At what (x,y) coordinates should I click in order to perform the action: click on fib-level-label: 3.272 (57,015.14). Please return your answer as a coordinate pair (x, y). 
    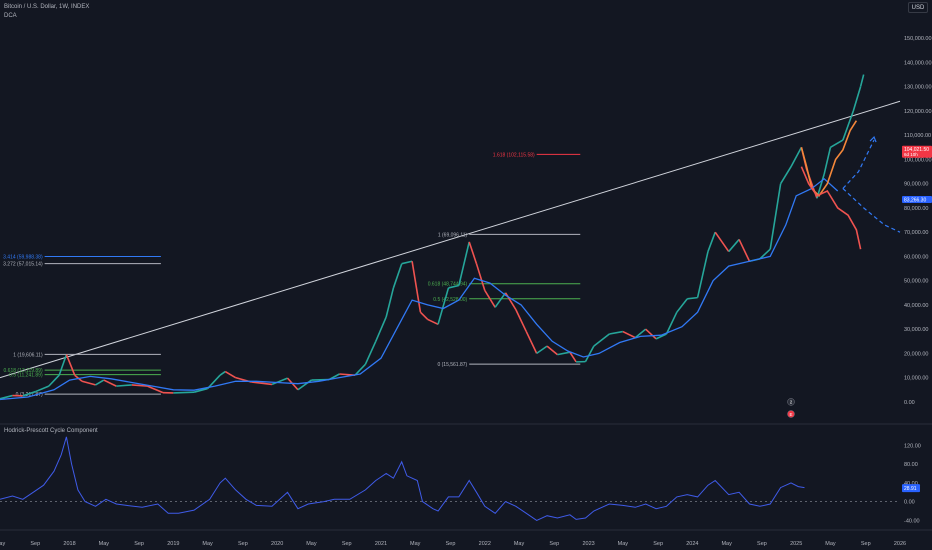
    Looking at the image, I should click on (23, 265).